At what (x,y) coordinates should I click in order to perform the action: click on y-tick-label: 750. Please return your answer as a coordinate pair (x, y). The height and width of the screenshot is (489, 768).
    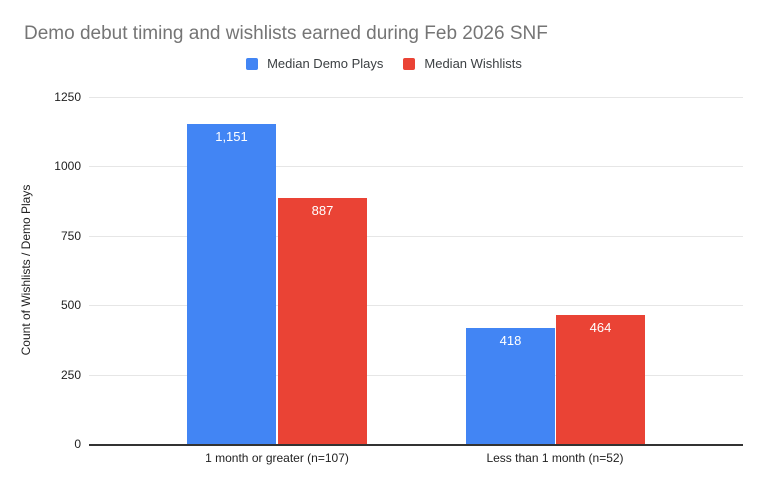
    Looking at the image, I should click on (70, 235).